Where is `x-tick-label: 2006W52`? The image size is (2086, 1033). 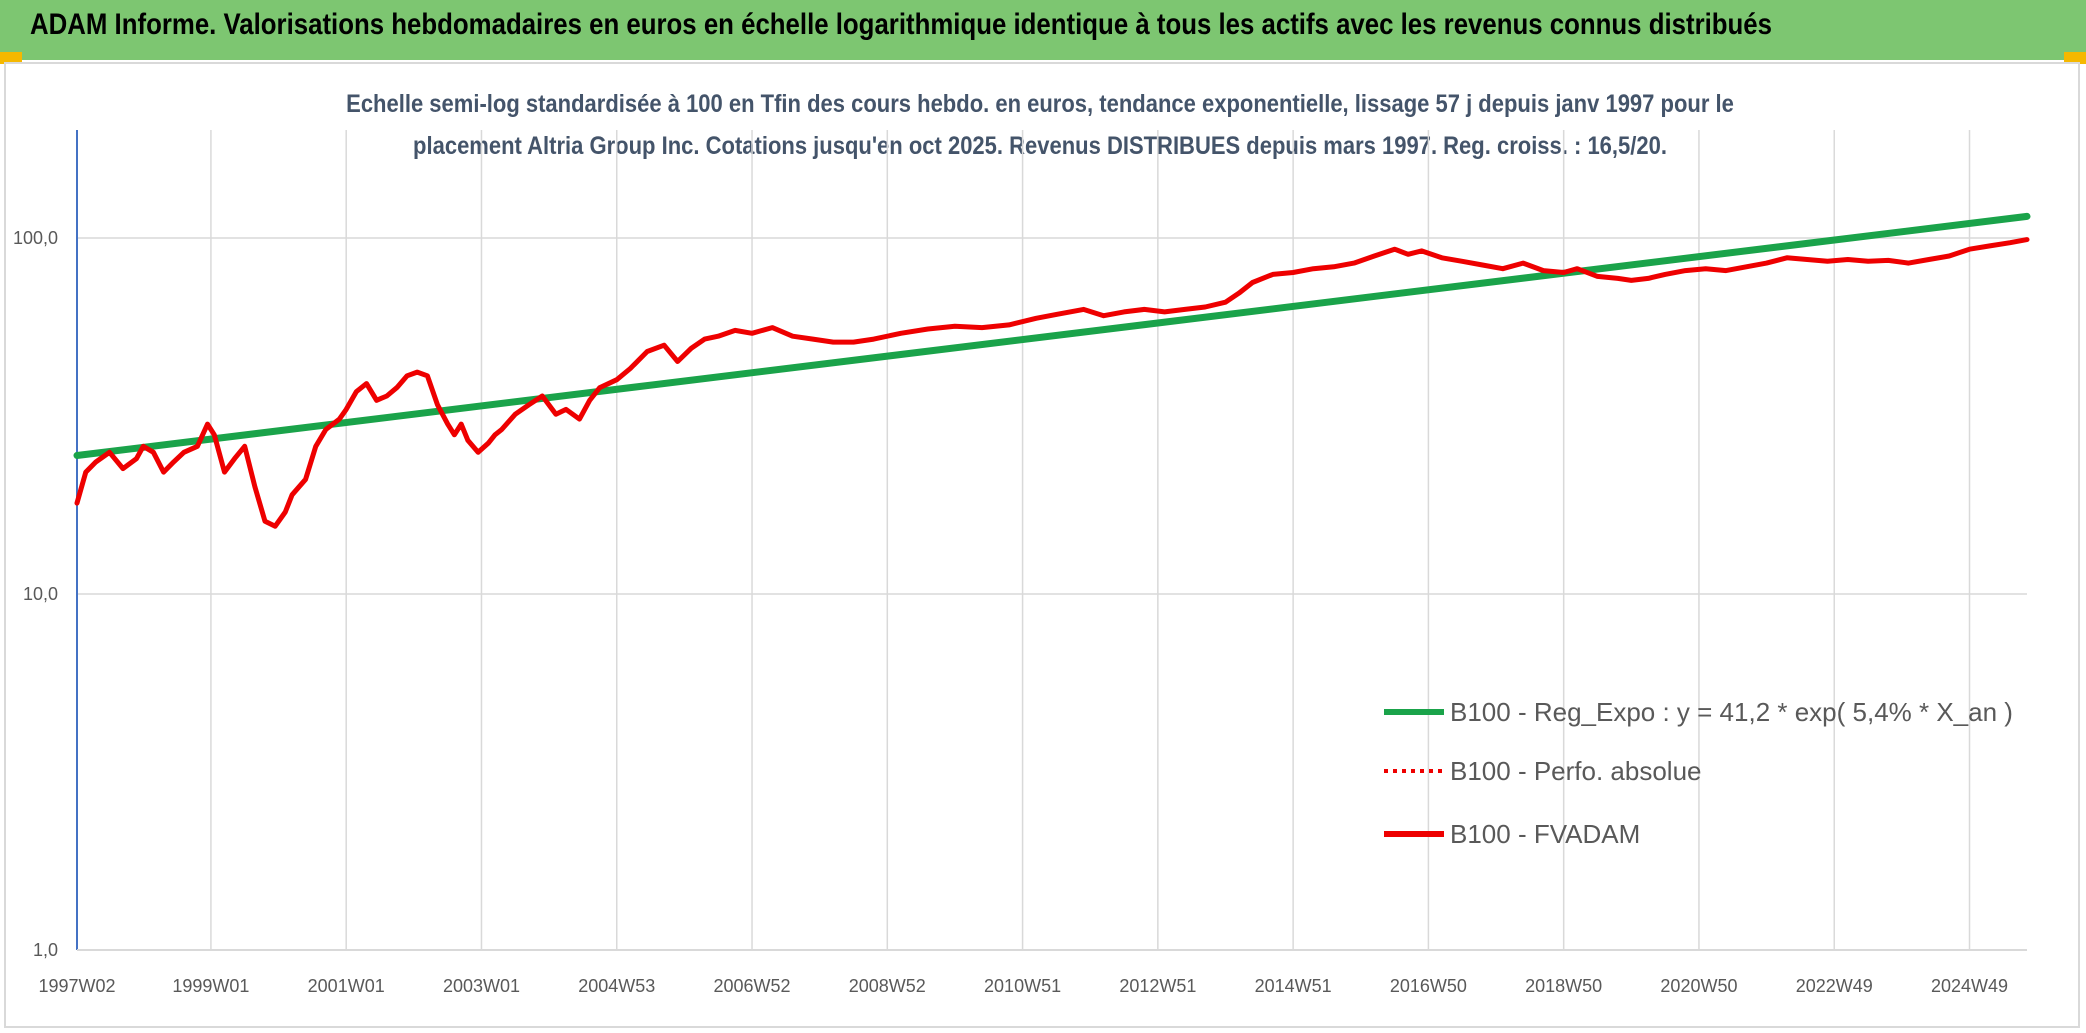 x-tick-label: 2006W52 is located at coordinates (751, 986).